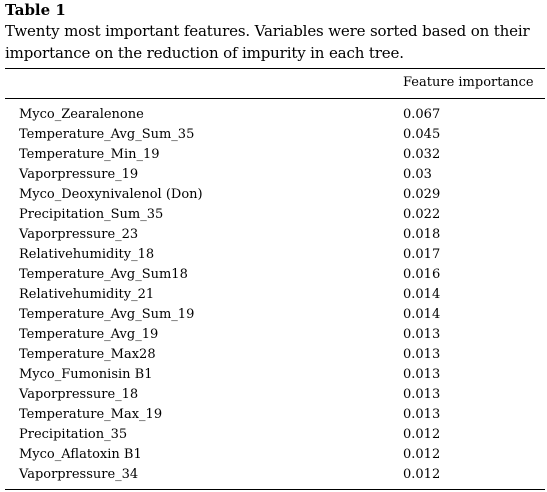  What do you see at coordinates (275, 295) in the screenshot?
I see `table-row: Relativehumidity_21 0.014` at bounding box center [275, 295].